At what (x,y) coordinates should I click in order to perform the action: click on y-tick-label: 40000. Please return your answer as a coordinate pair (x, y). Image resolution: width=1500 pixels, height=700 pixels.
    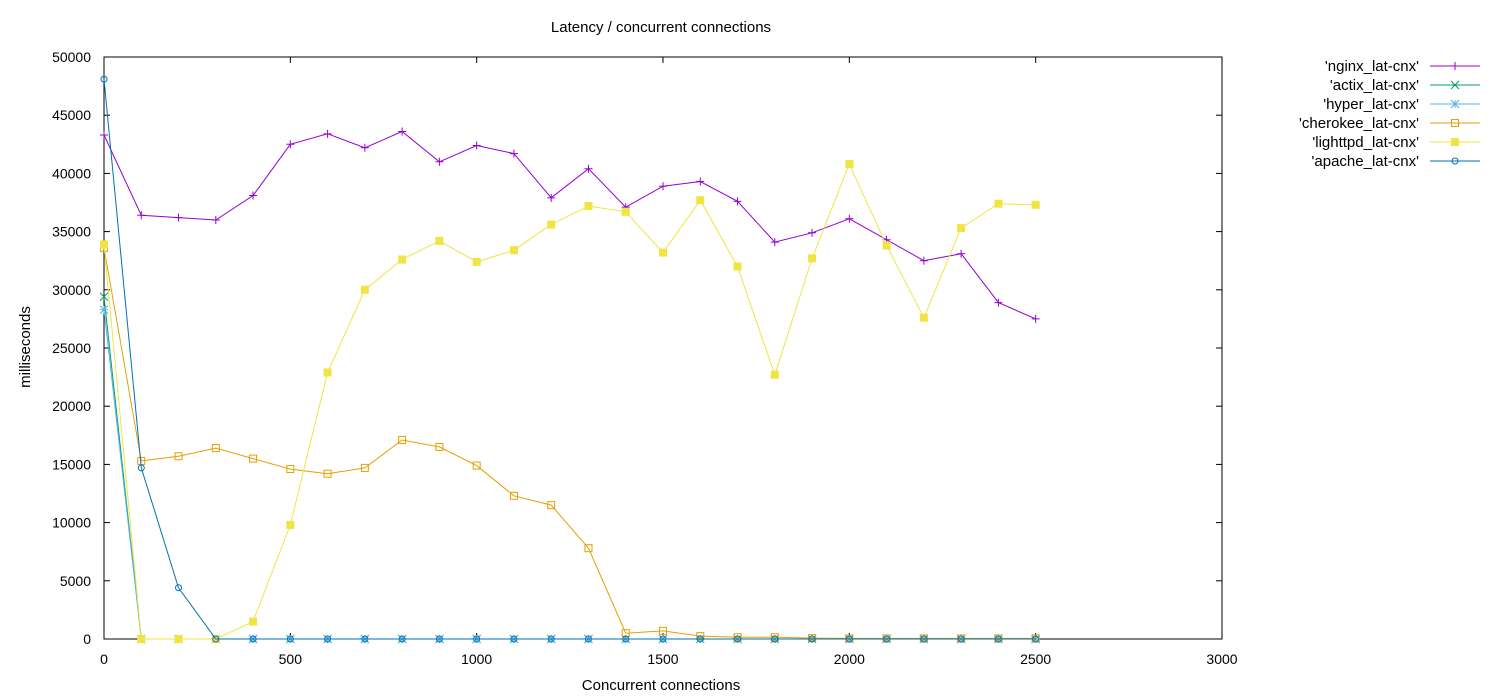
    Looking at the image, I should click on (71, 173).